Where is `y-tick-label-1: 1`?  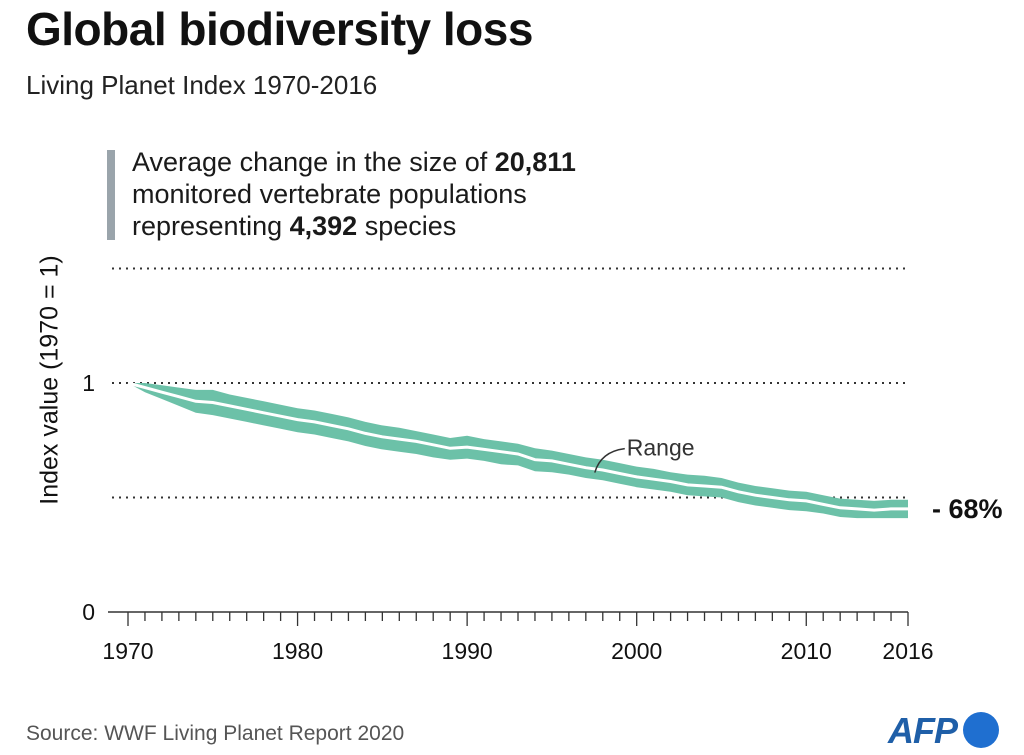
y-tick-label-1: 1 is located at coordinates (88, 383).